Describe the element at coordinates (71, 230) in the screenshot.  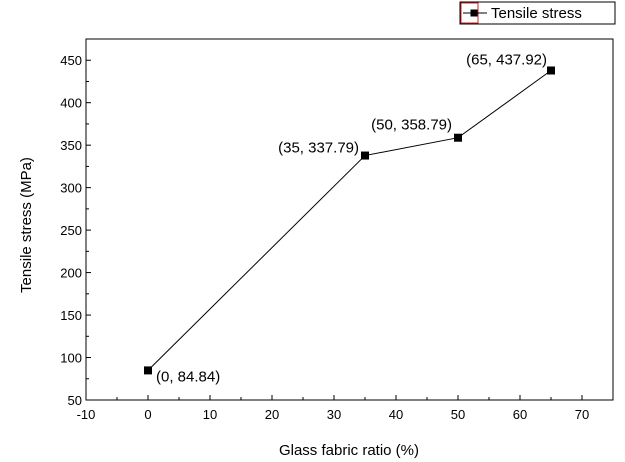
I see `y-tick-label: 250` at that location.